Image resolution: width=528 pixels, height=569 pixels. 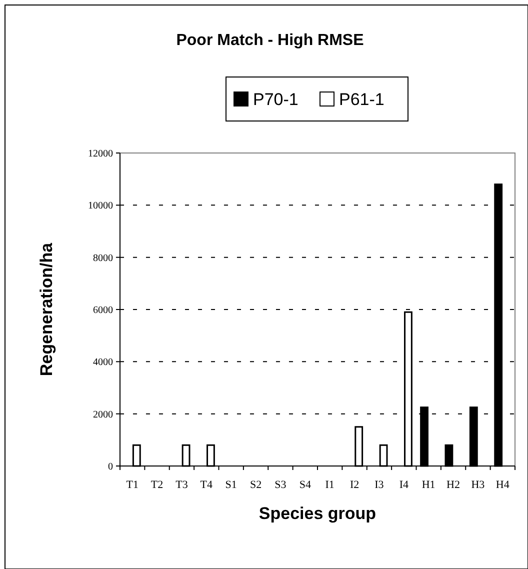 What do you see at coordinates (305, 485) in the screenshot?
I see `x-tick-label: S4` at bounding box center [305, 485].